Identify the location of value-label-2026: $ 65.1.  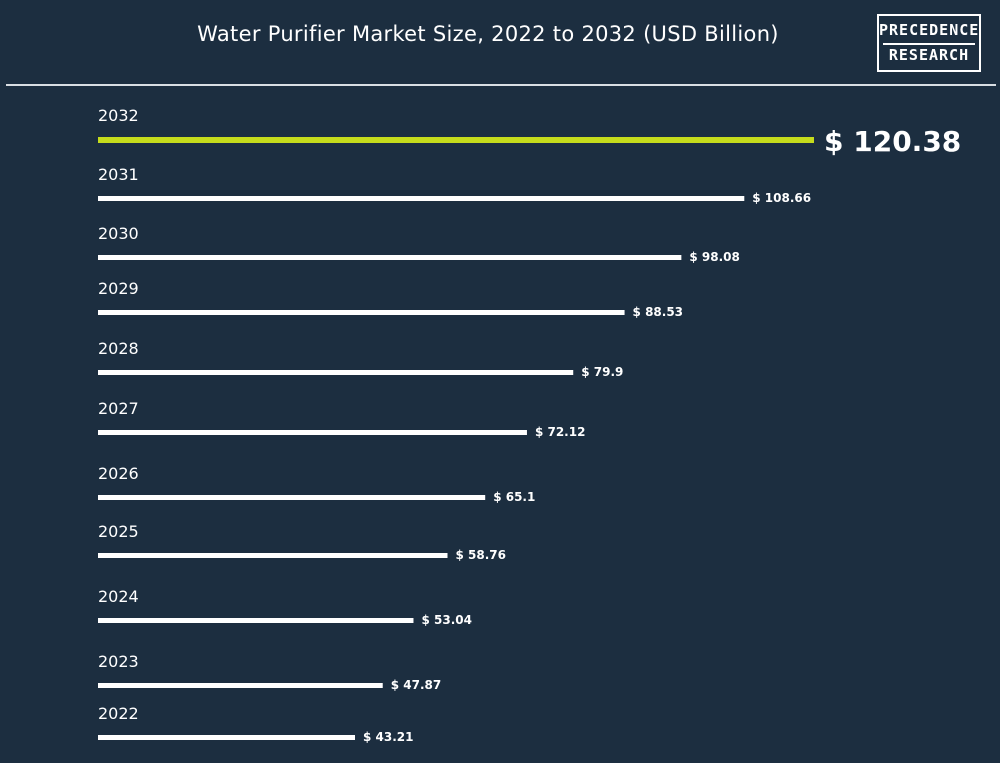
(514, 497).